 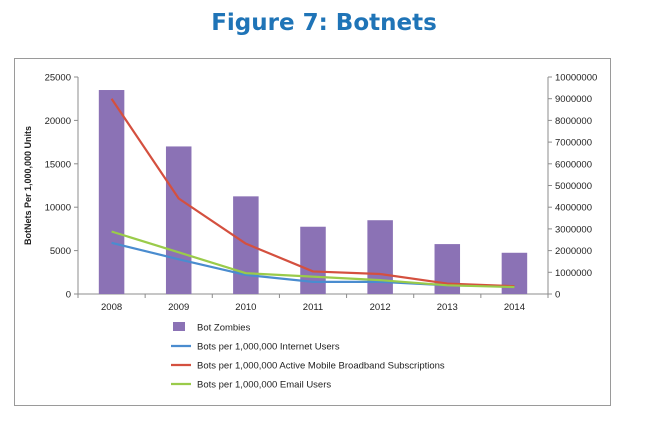 I want to click on x-tick-label: 2013, so click(x=447, y=307).